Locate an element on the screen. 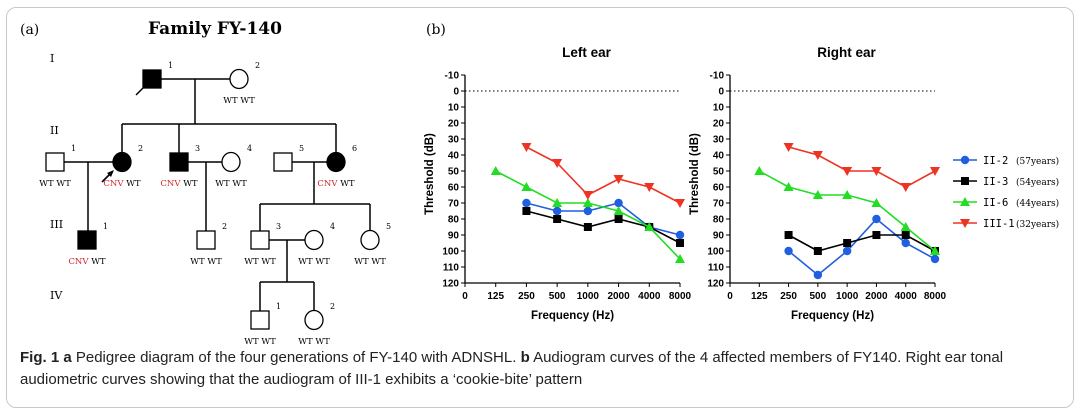 Image resolution: width=1080 pixels, height=413 pixels. legend-label-II-2: II-2 is located at coordinates (995, 161).